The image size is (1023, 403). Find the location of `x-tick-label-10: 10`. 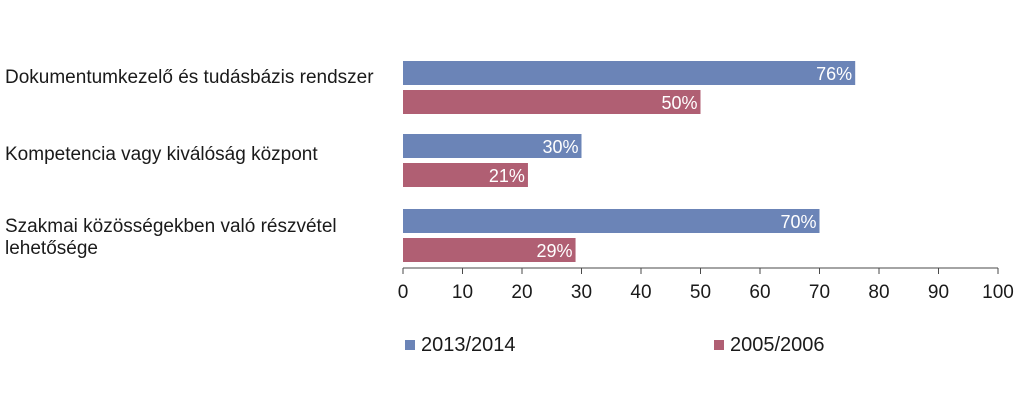

x-tick-label-10: 10 is located at coordinates (462, 292).